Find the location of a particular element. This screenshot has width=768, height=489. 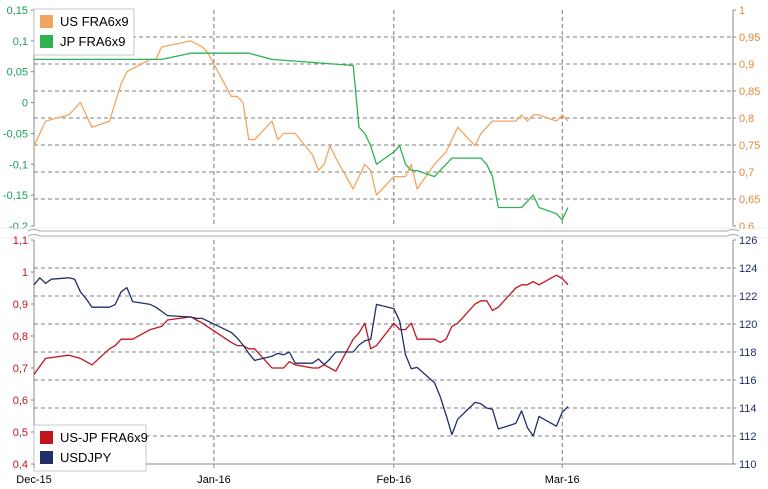

legend-label: USDJPY is located at coordinates (86, 457).